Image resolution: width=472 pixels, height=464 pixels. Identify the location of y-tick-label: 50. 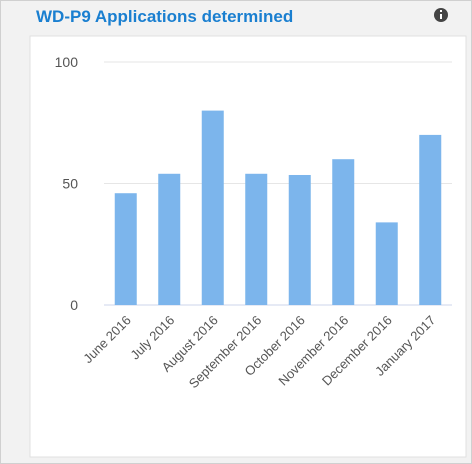
(70, 184).